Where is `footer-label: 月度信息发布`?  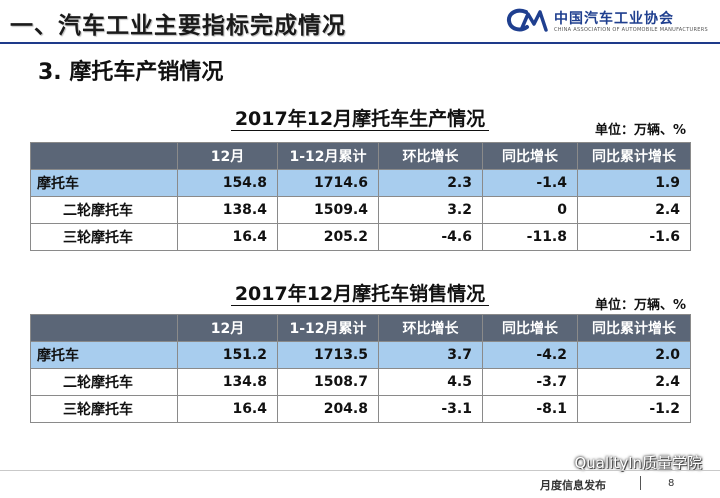
footer-label: 月度信息发布 is located at coordinates (573, 485).